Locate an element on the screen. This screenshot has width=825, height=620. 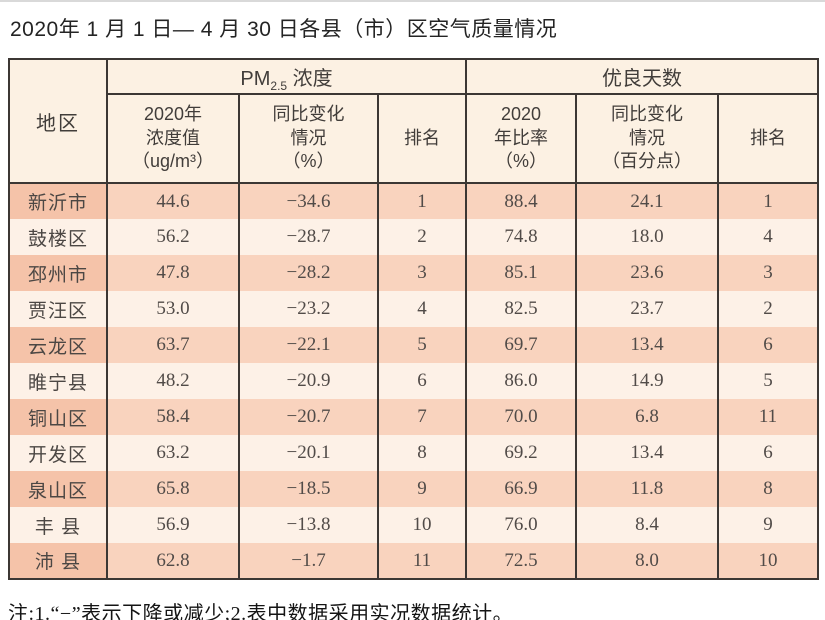
pm-change-cell: −22.1 is located at coordinates (308, 345).